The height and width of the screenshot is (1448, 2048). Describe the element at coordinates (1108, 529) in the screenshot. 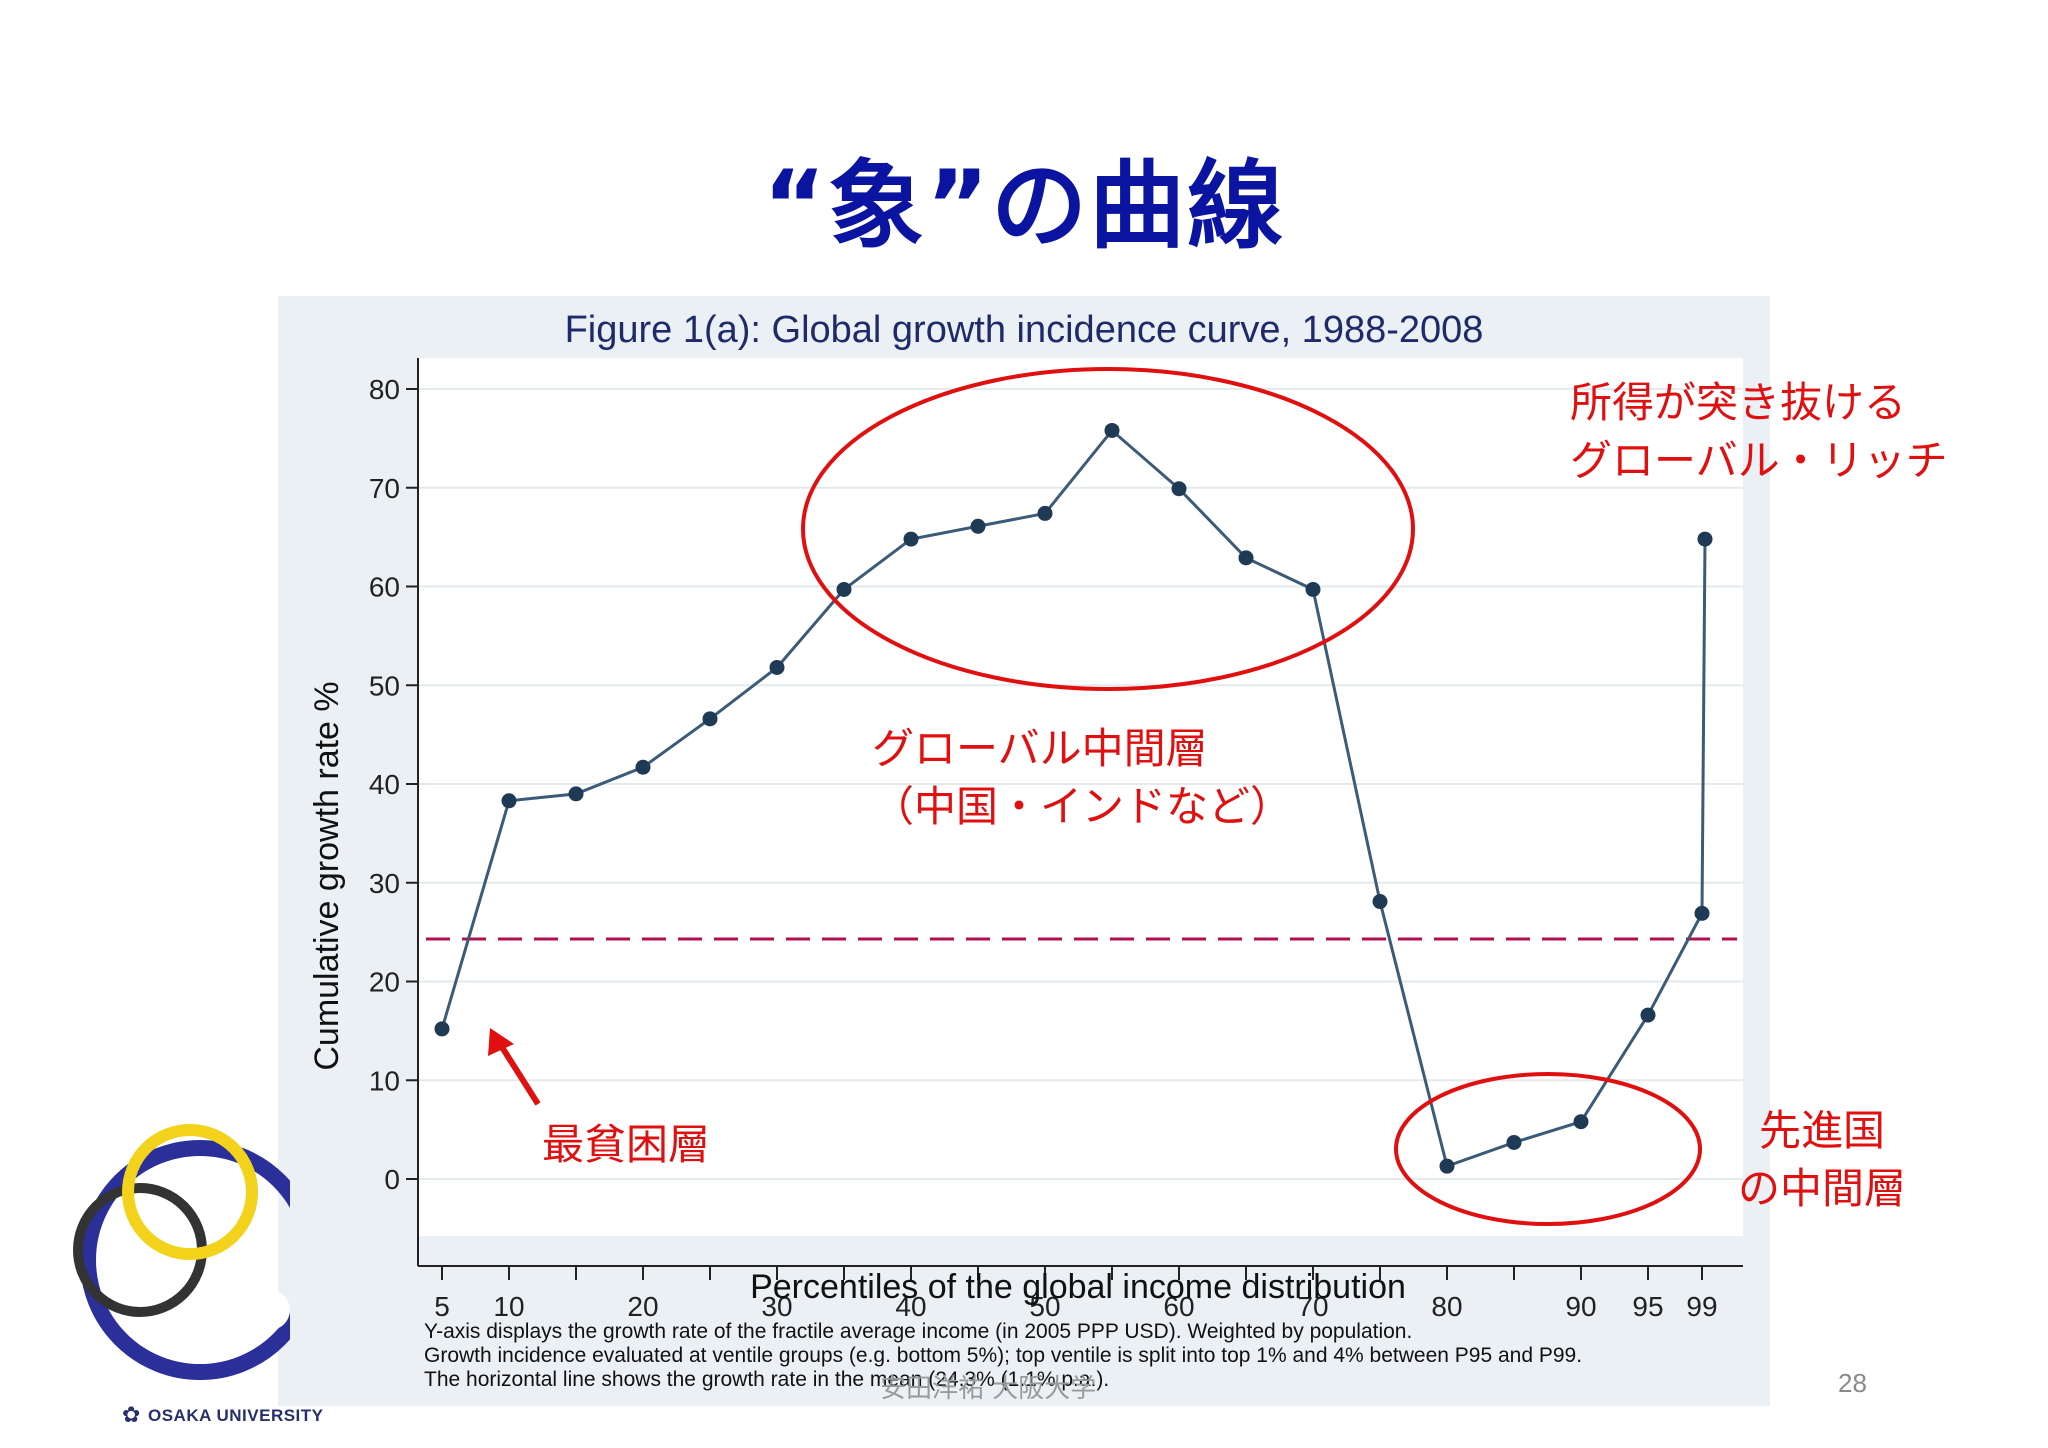

I see `global-middle-ellipse` at that location.